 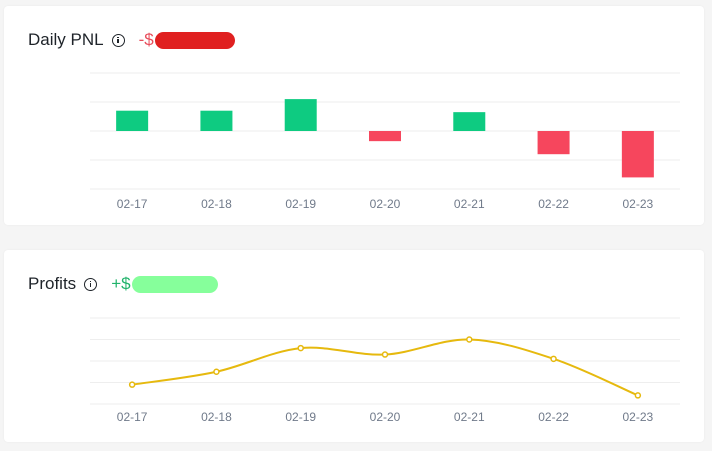 What do you see at coordinates (52, 283) in the screenshot?
I see `profits-title: Profits` at bounding box center [52, 283].